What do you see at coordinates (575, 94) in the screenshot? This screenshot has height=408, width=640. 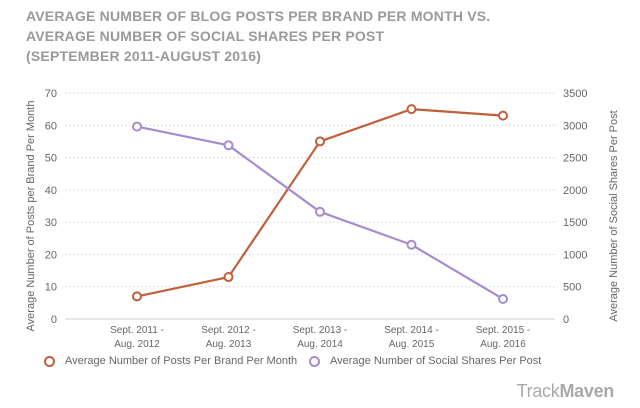 I see `y-right-tick-label: 3500` at bounding box center [575, 94].